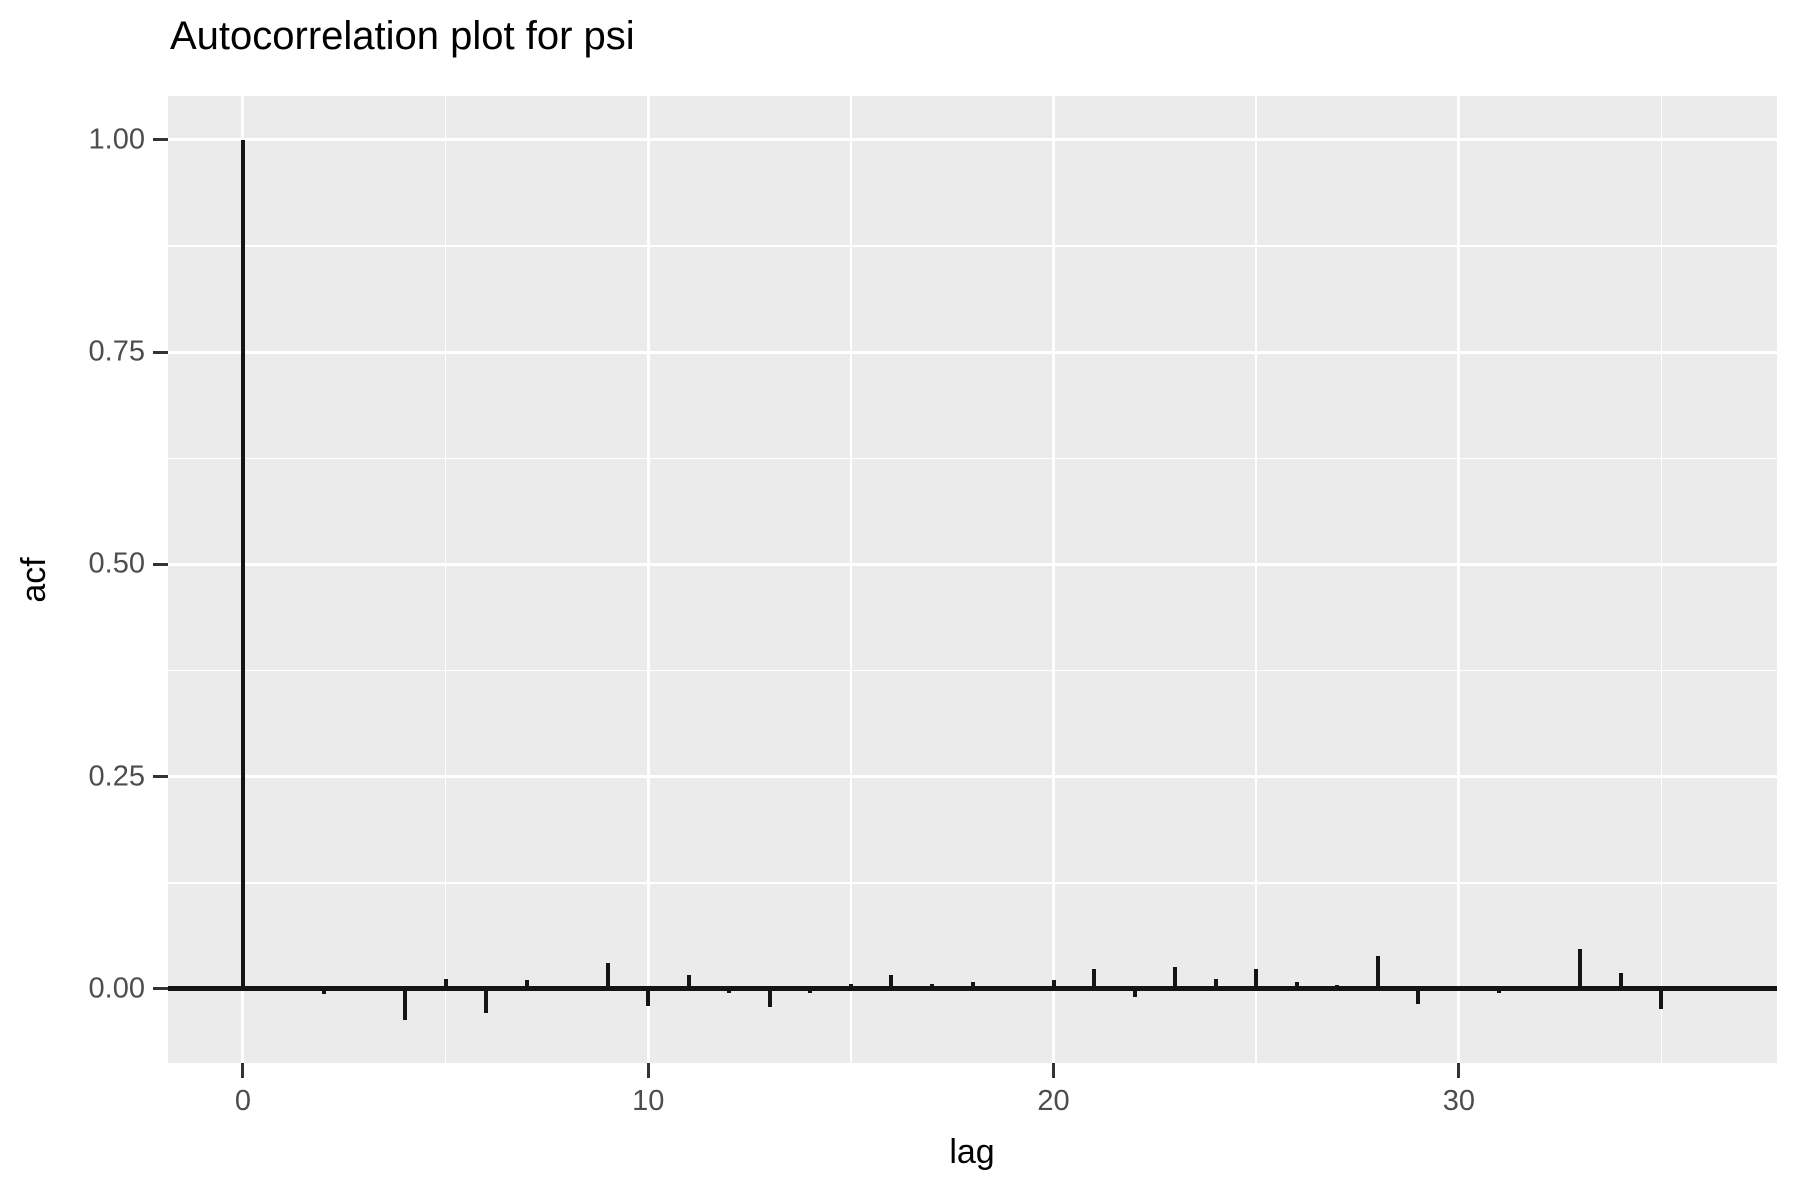 The height and width of the screenshot is (1200, 1800). I want to click on x-axis-title: lag, so click(972, 1152).